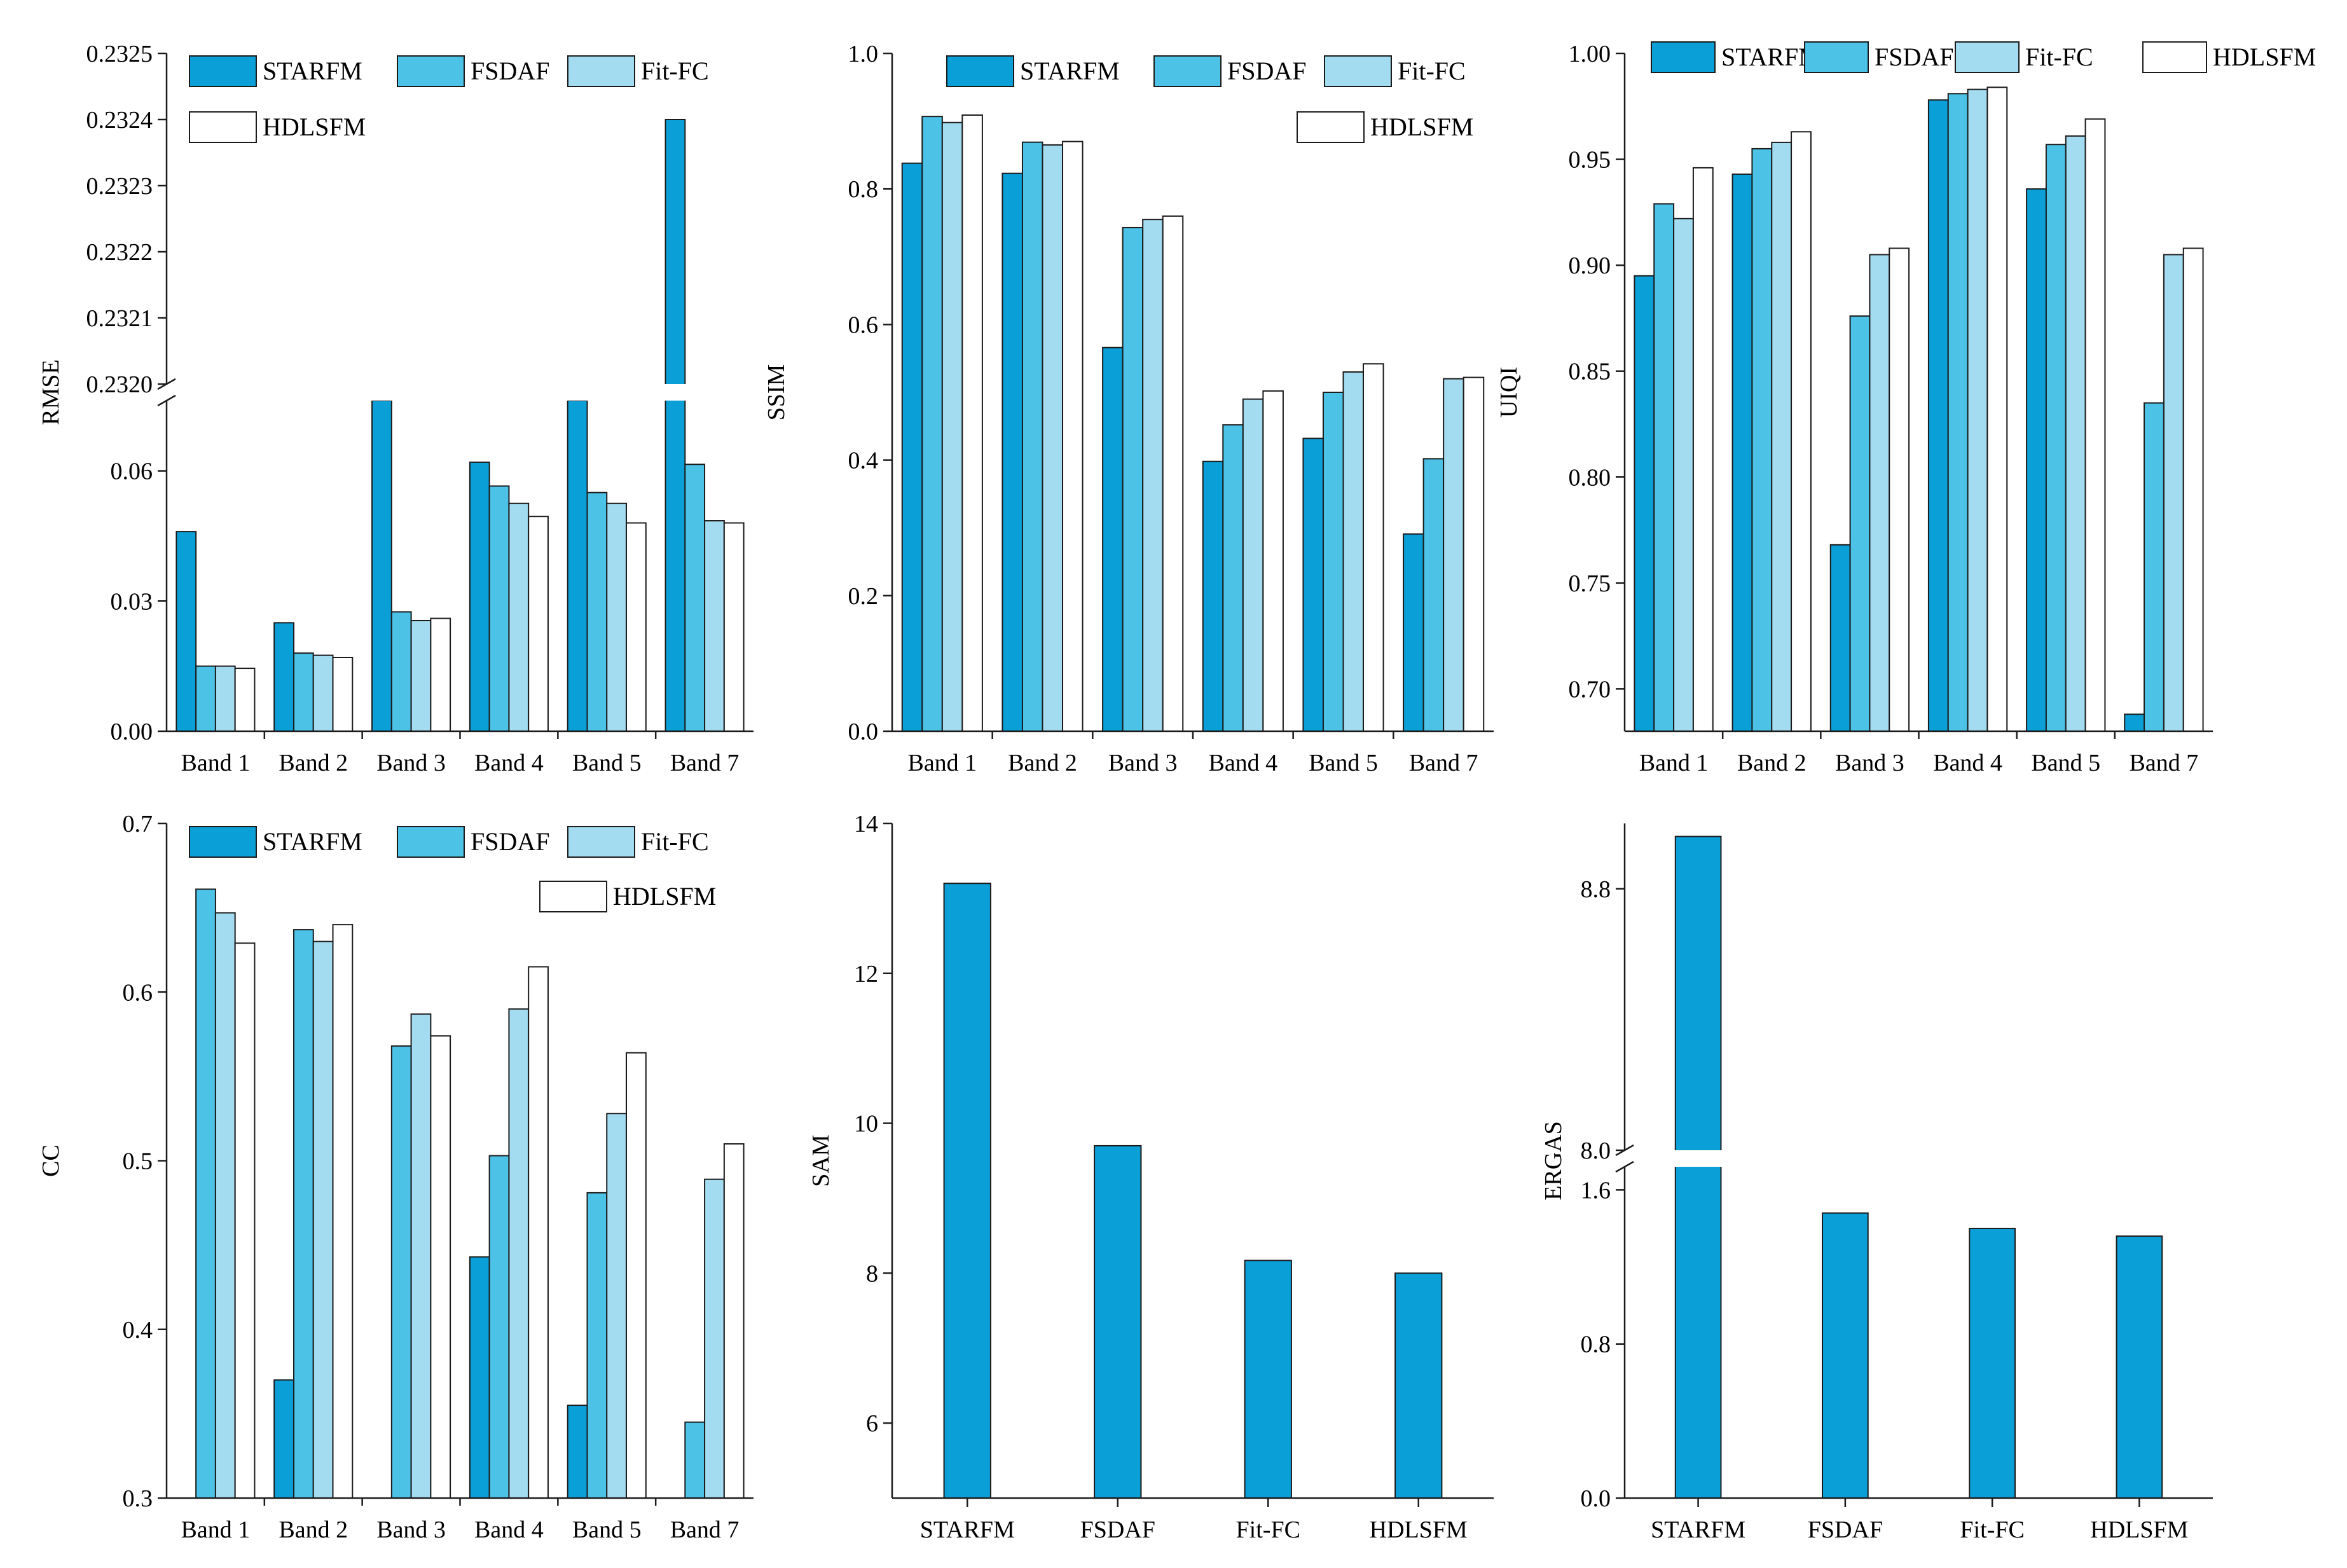 The height and width of the screenshot is (1568, 2347). I want to click on axis-break-gap, so click(460, 392).